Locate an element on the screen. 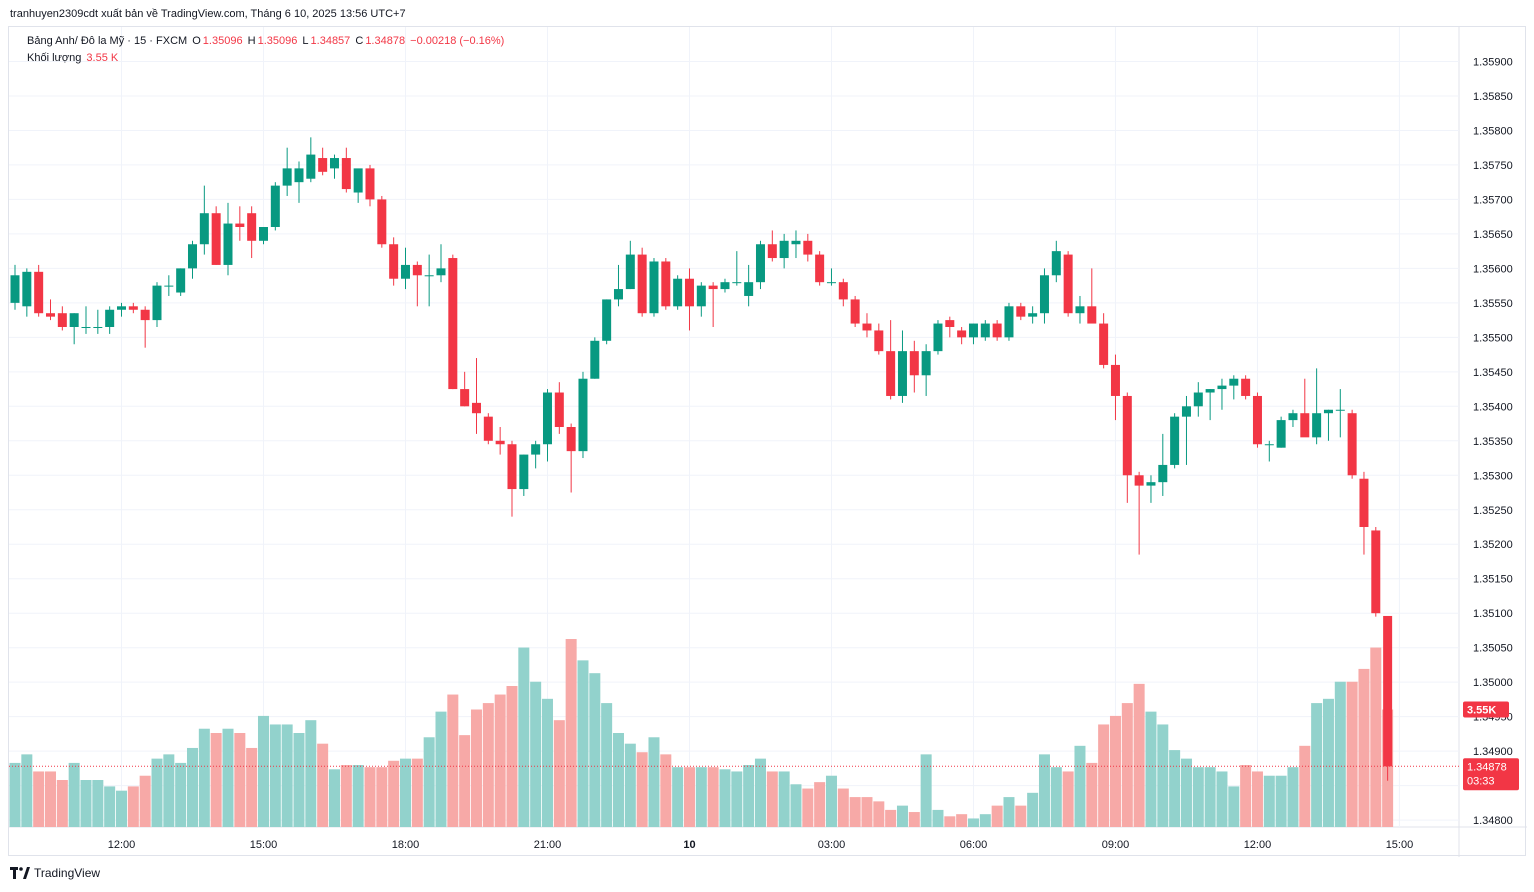 The image size is (1534, 892). symbol-label: Bảng Anh/ Đô la Mỹ · 15 · FXCM is located at coordinates (107, 41).